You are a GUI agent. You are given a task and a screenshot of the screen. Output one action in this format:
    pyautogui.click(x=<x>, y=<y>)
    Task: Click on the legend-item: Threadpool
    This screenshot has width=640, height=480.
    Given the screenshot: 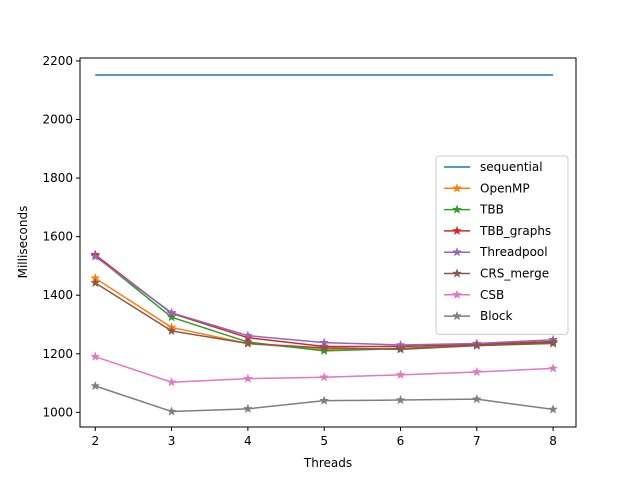 What is the action you would take?
    pyautogui.click(x=496, y=252)
    